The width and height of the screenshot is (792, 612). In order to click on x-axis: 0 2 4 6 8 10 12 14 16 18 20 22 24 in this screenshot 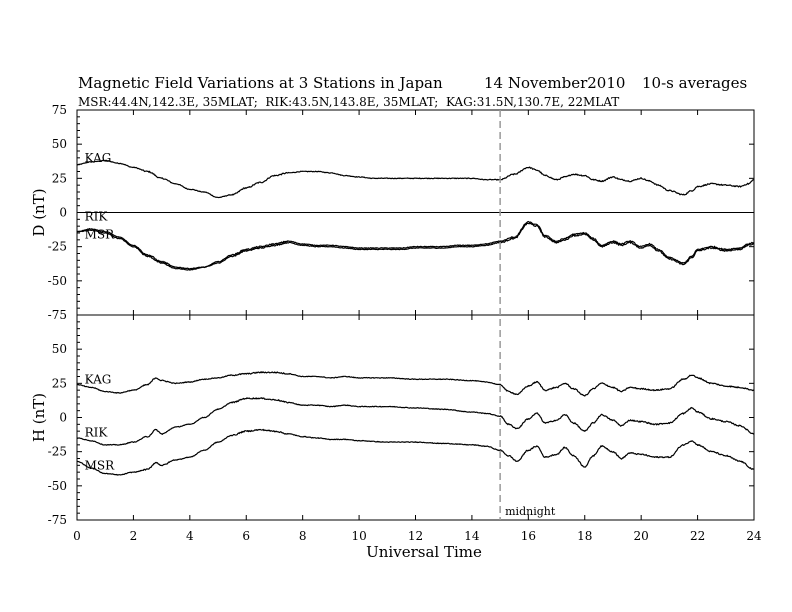, I will do `click(417, 536)`.